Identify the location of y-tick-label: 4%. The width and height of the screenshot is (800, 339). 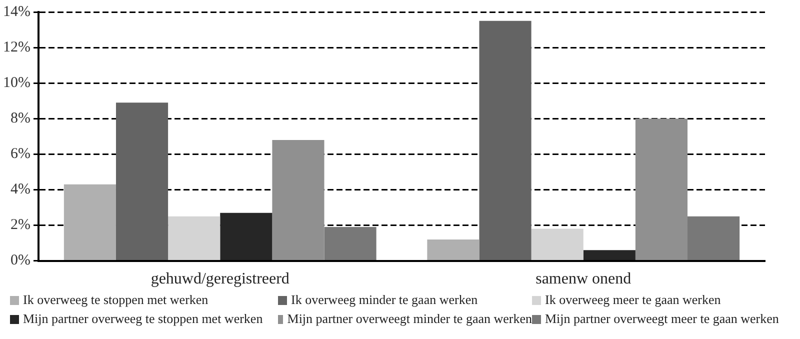
(20, 190).